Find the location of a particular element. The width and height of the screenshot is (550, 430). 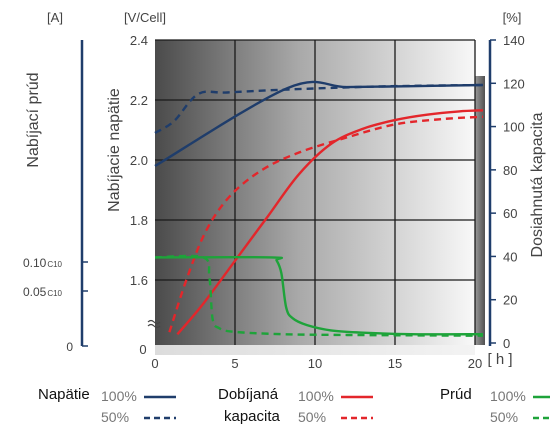

current-axis-title: Nabíjací prúd is located at coordinates (33, 119).